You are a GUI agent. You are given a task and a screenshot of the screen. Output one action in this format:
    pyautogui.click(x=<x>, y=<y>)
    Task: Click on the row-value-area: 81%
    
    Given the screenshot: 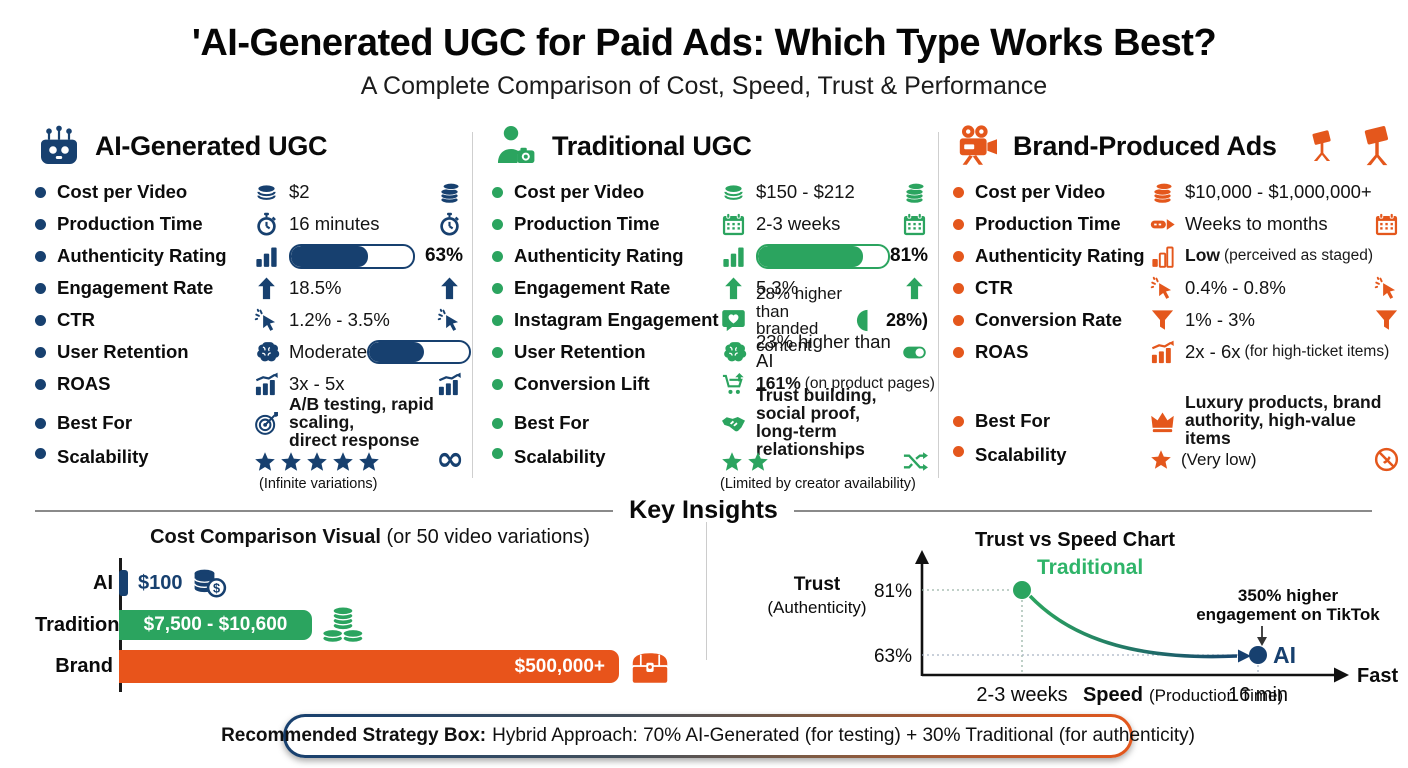 What is the action you would take?
    pyautogui.click(x=824, y=256)
    